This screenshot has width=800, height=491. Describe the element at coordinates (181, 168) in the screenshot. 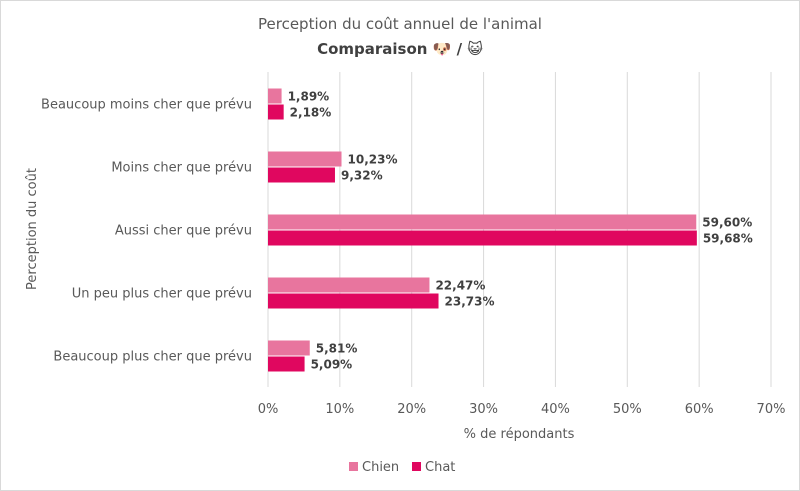

I see `category-label: Moins cher que prévu` at that location.